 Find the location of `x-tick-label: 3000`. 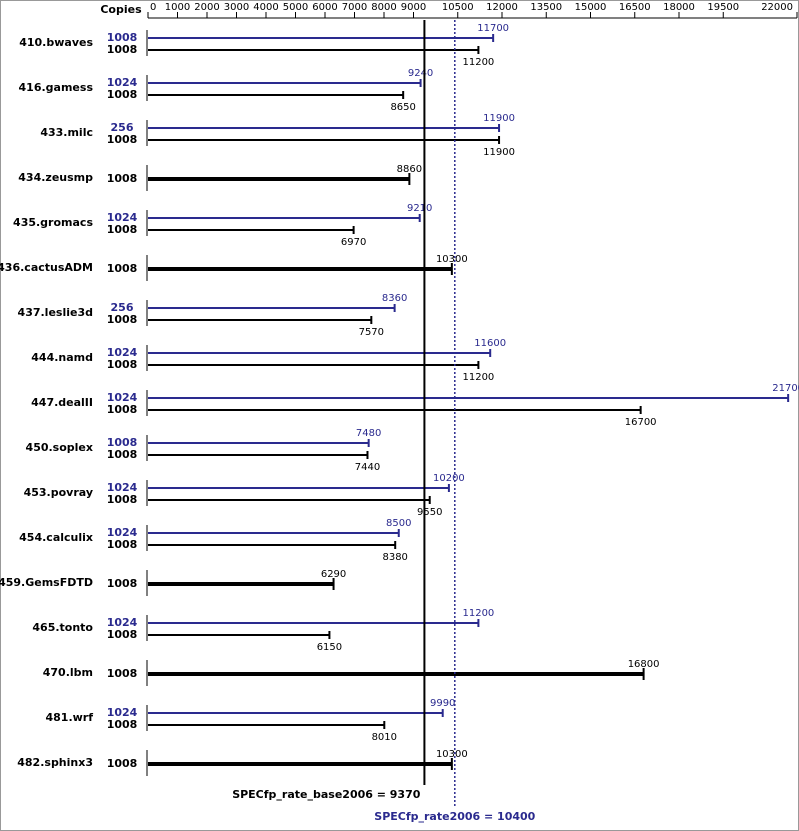

x-tick-label: 3000 is located at coordinates (236, 7).